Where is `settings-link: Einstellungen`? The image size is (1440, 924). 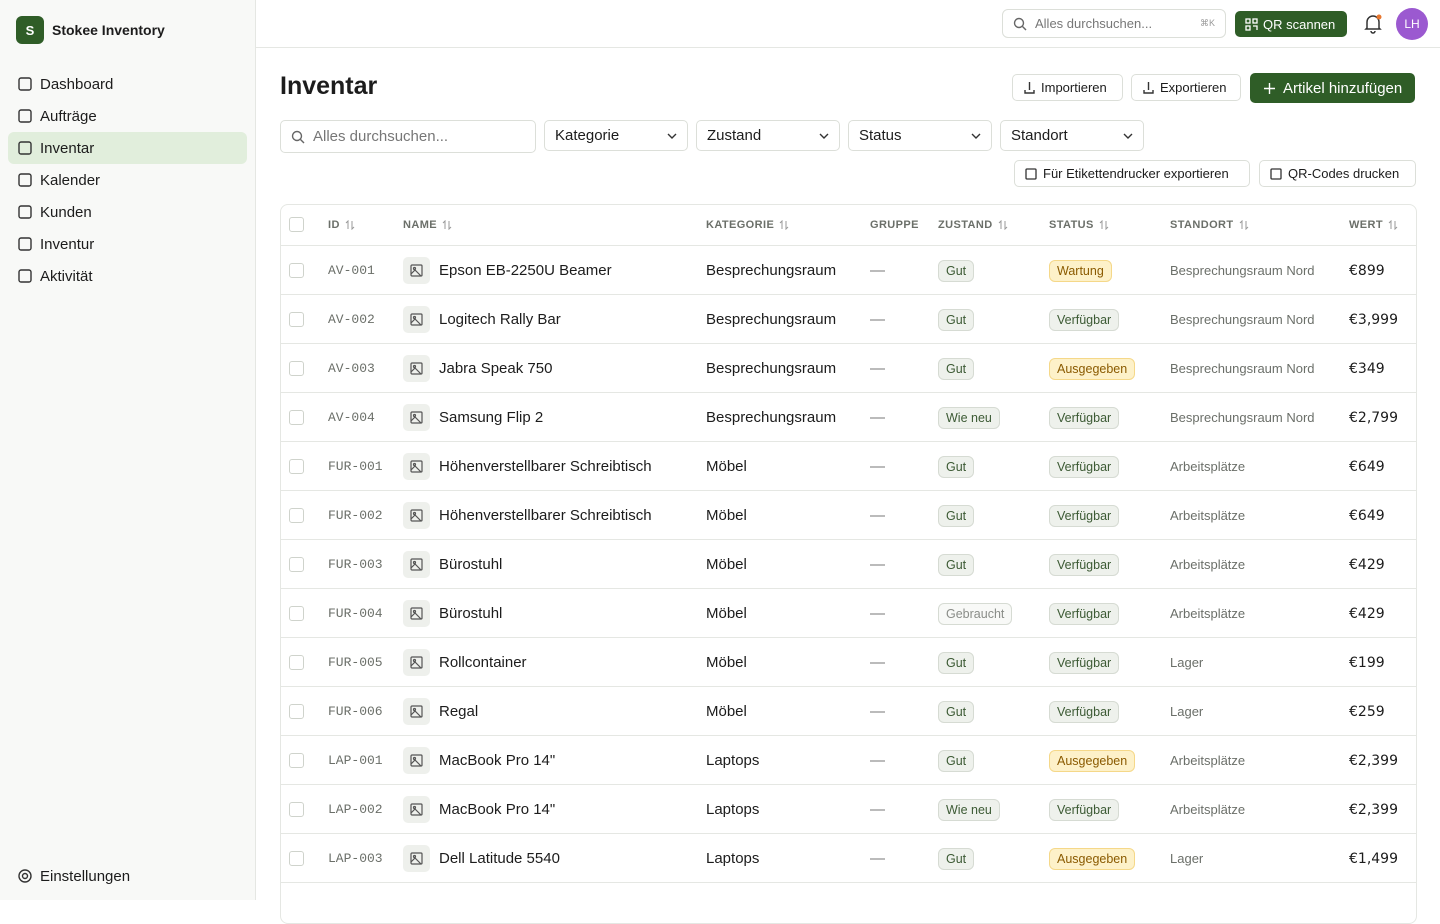
settings-link: Einstellungen is located at coordinates (127, 876).